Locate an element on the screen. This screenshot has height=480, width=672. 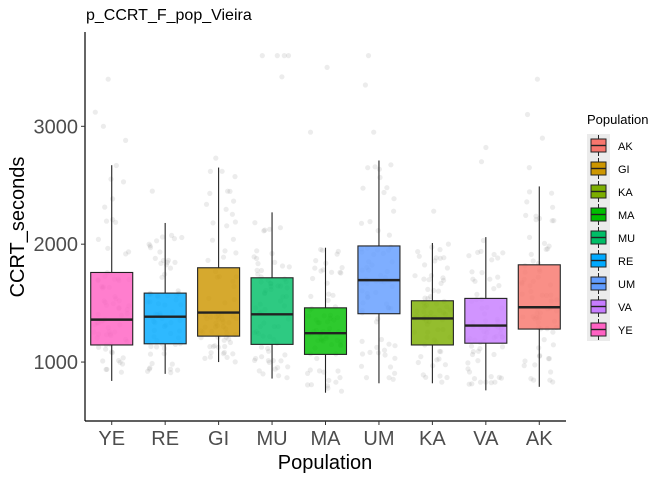
x-tick-label: YE is located at coordinates (111, 439).